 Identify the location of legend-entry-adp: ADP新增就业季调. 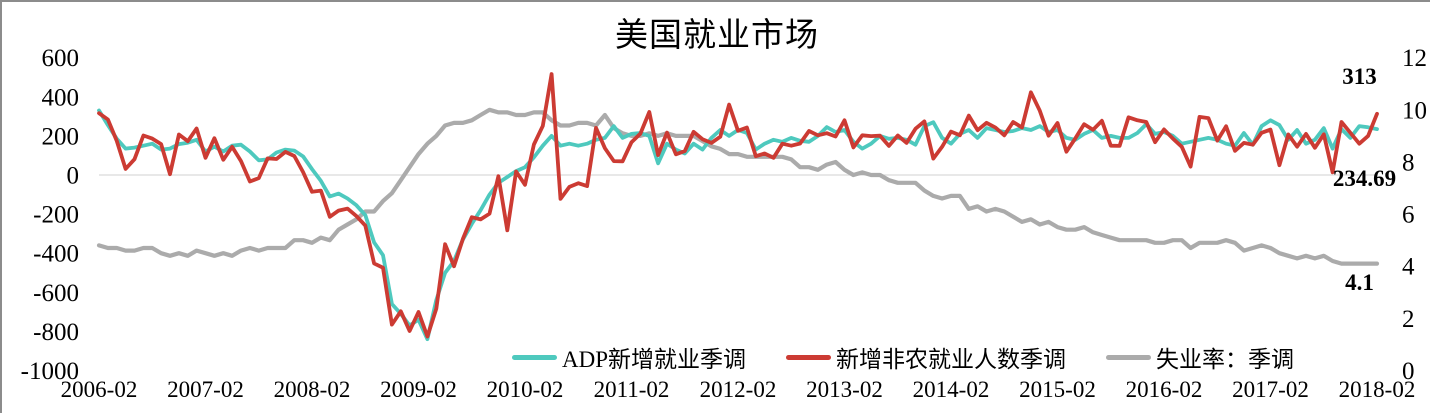
(629, 357).